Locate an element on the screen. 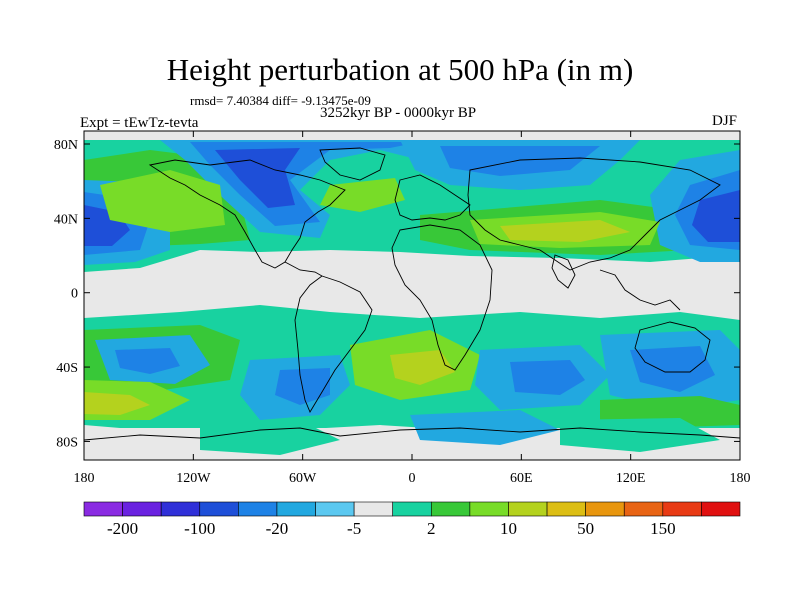 The image size is (800, 600). colorbar-label: -100 is located at coordinates (199, 528).